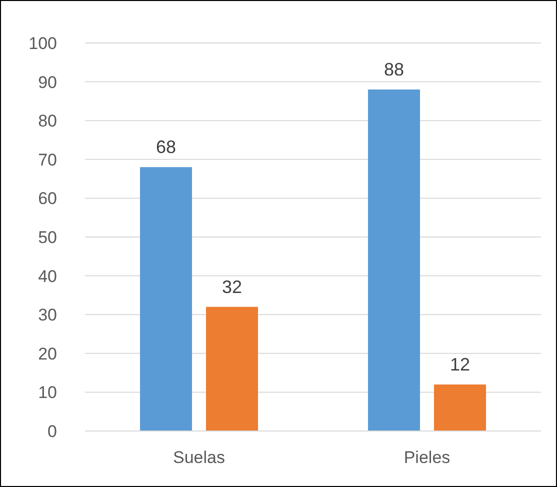 The width and height of the screenshot is (557, 487). I want to click on data-label: 12, so click(460, 364).